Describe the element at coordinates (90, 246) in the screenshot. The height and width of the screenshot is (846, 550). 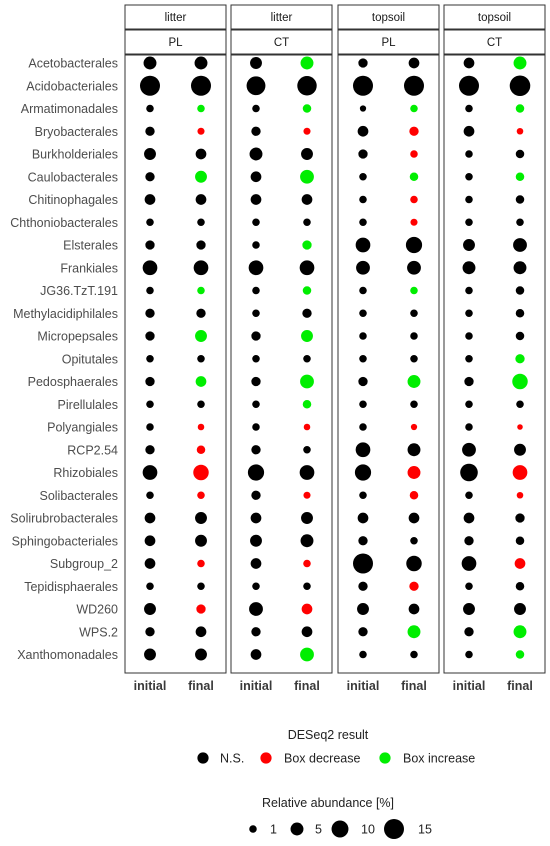
I see `y-tick-label: Elsterales` at that location.